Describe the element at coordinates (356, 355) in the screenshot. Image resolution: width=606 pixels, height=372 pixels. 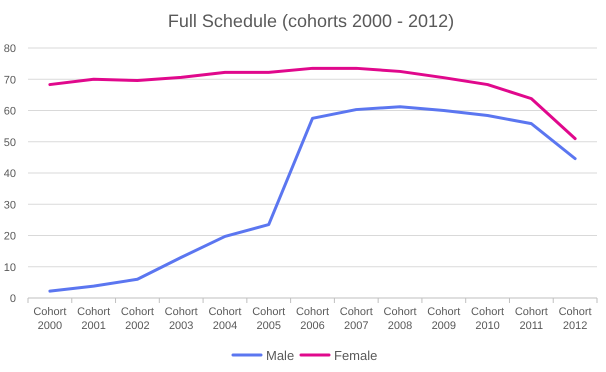
I see `legend-label: Female` at that location.